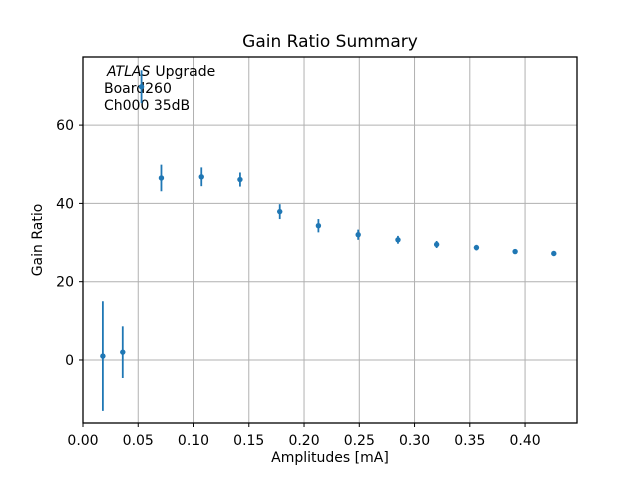 The image size is (640, 480). What do you see at coordinates (147, 106) in the screenshot?
I see `annotation-line-3: Ch000 35dB` at bounding box center [147, 106].